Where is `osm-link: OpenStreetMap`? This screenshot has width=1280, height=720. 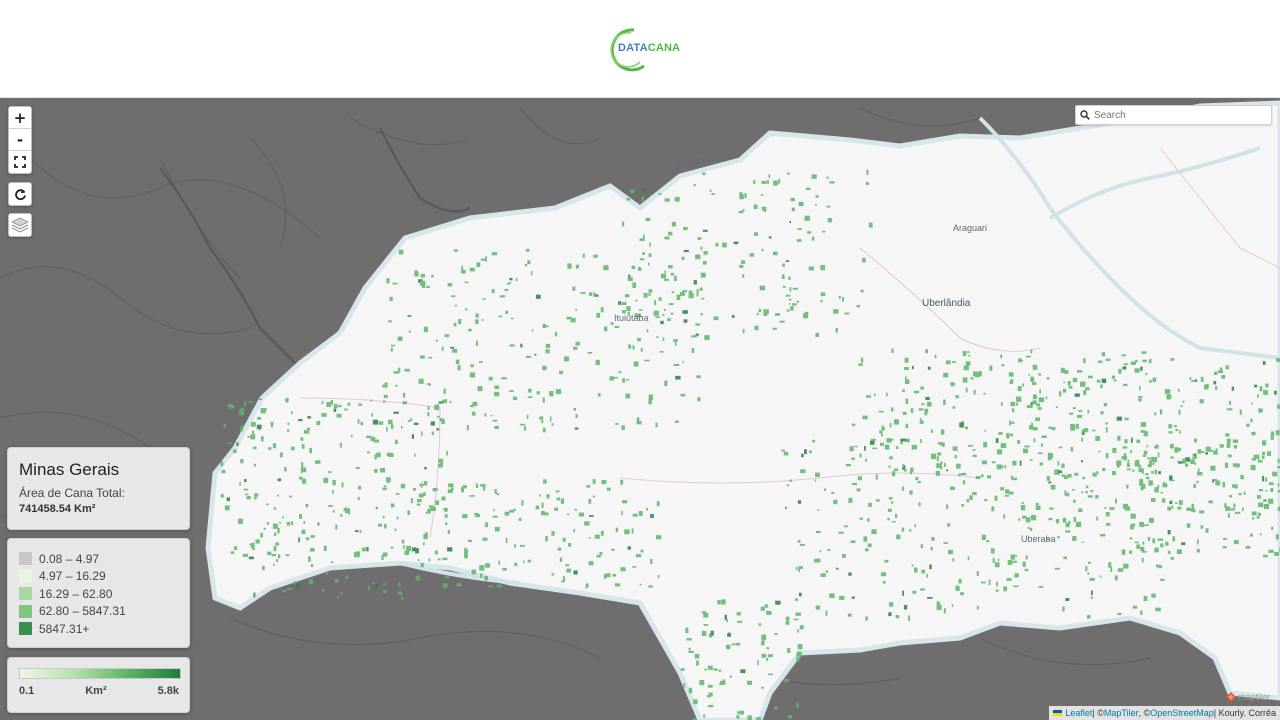 osm-link: OpenStreetMap is located at coordinates (1182, 713).